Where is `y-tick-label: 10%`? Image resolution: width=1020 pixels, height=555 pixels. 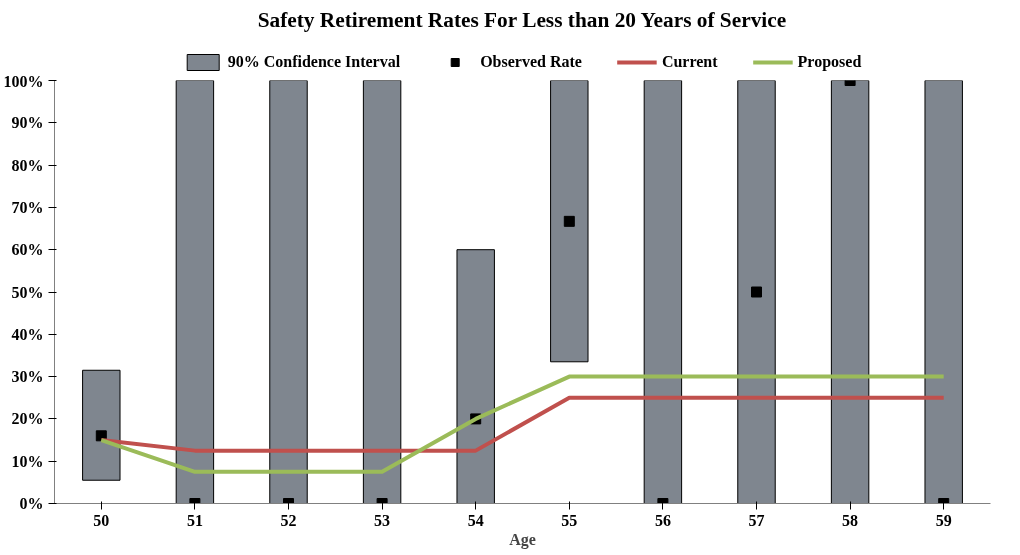
y-tick-label: 10% is located at coordinates (27, 461).